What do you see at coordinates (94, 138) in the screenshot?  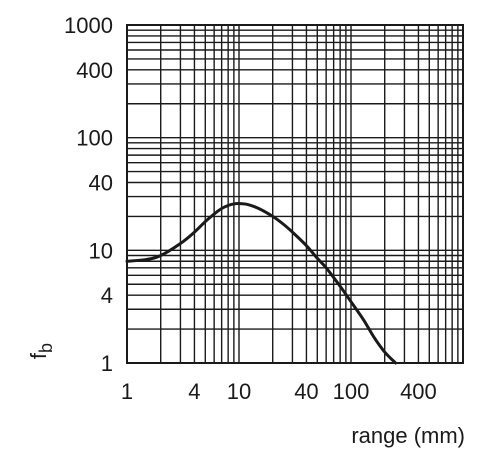 I see `y-tick-label: 100` at bounding box center [94, 138].